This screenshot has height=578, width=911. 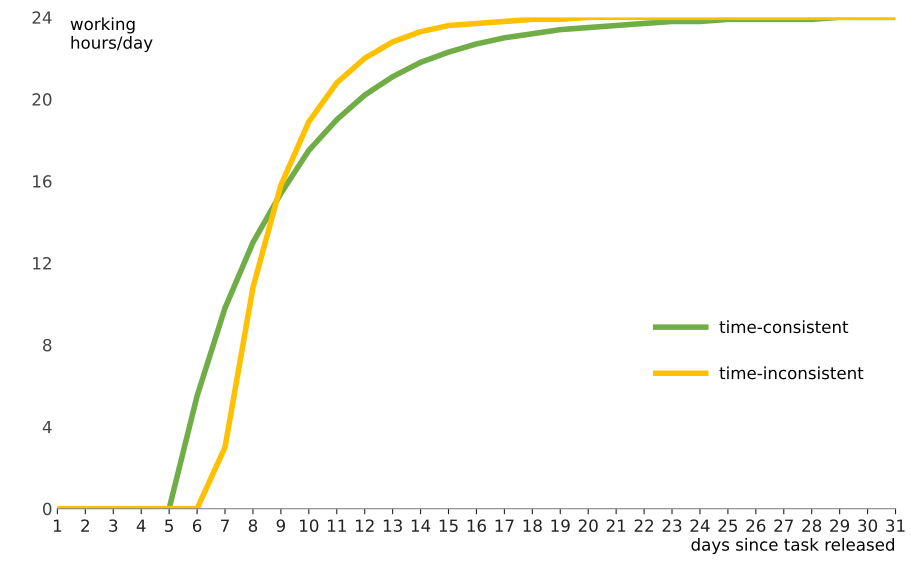 I want to click on y-tick-label: 0, so click(x=47, y=509).